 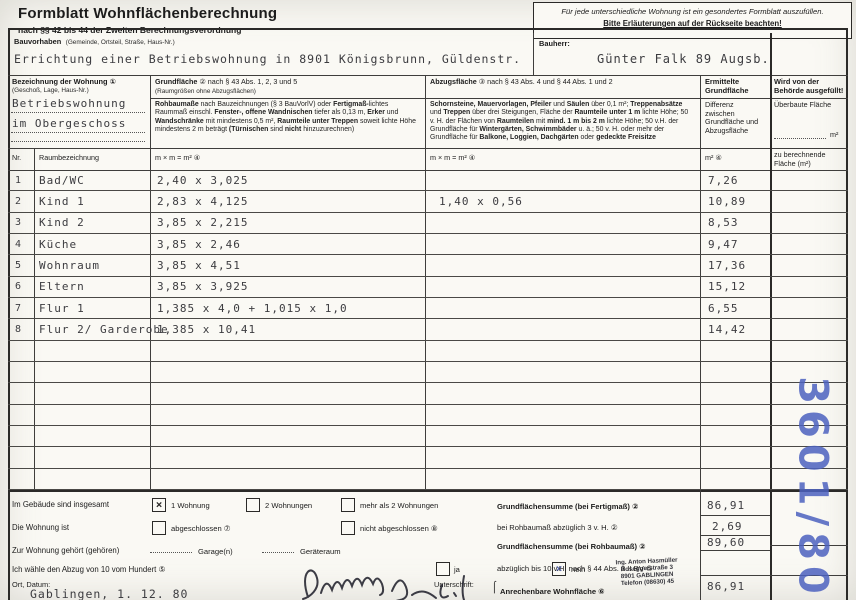 What do you see at coordinates (428, 223) in the screenshot?
I see `table-row: 3 Kind 2 3,85 x 2,215 8,53` at bounding box center [428, 223].